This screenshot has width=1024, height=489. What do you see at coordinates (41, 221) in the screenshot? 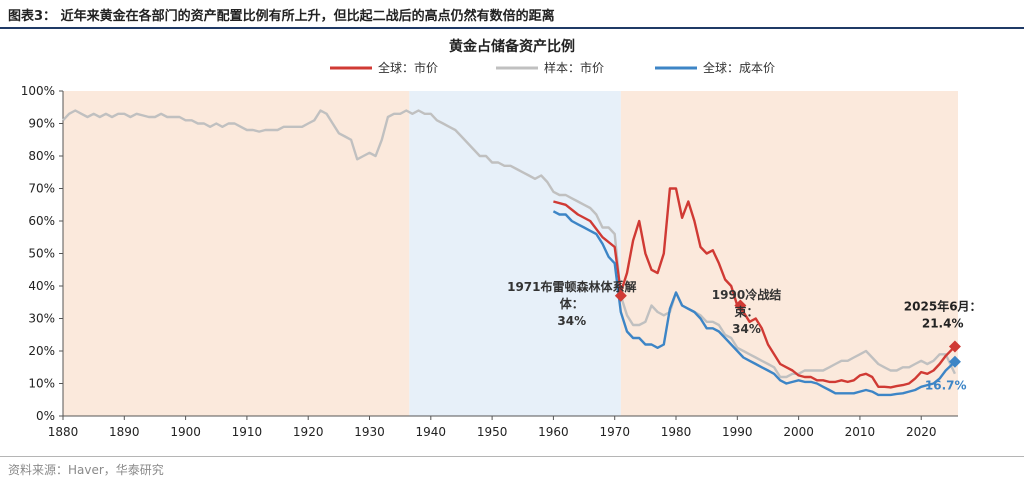
I see `y-tick-label-6: 60%` at bounding box center [41, 221].